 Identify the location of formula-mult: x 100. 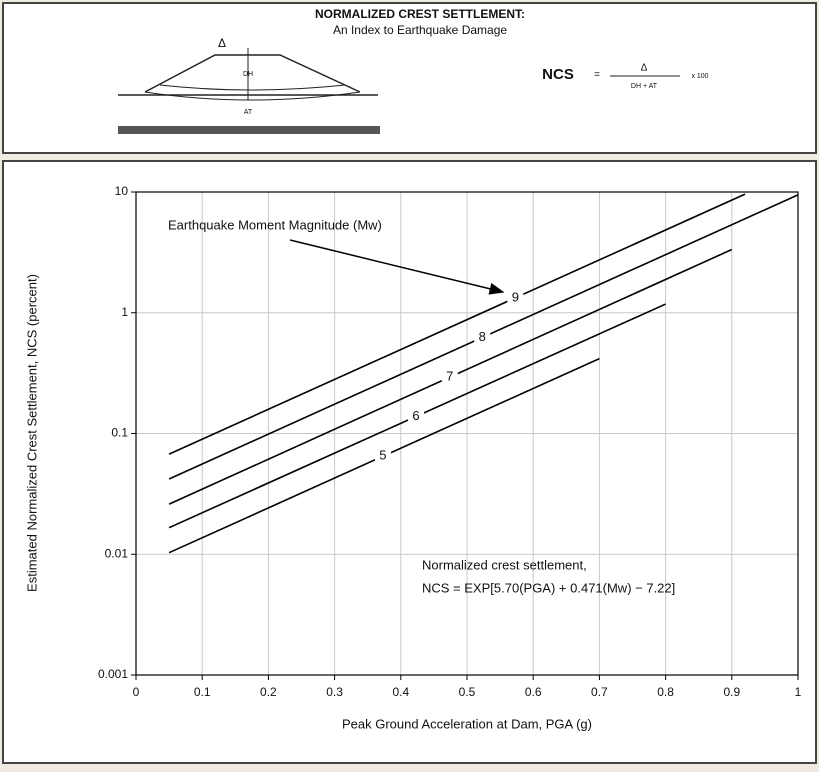
(699, 76).